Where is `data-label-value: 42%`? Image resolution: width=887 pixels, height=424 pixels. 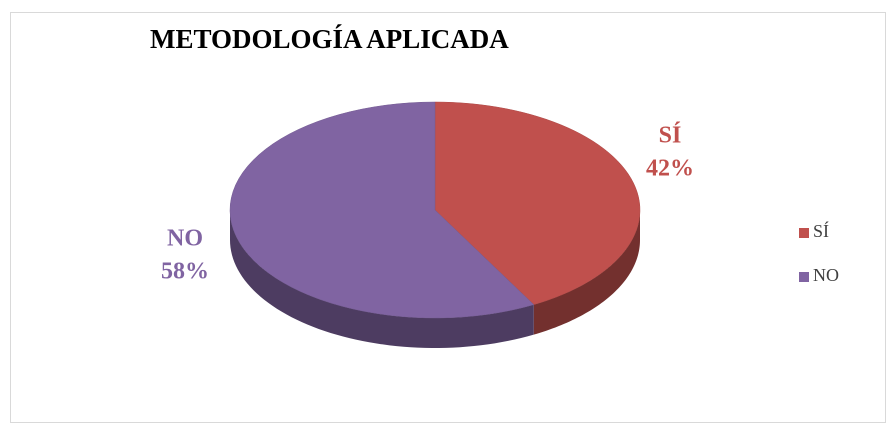 data-label-value: 42% is located at coordinates (670, 169).